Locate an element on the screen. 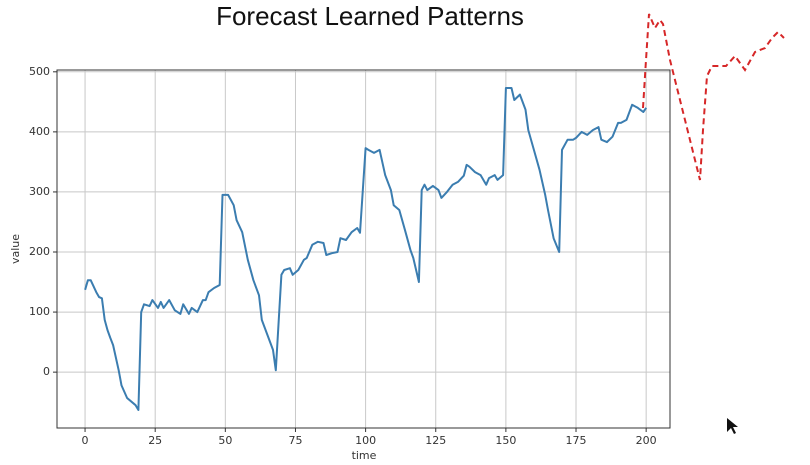  mouse-cursor is located at coordinates (732, 426).